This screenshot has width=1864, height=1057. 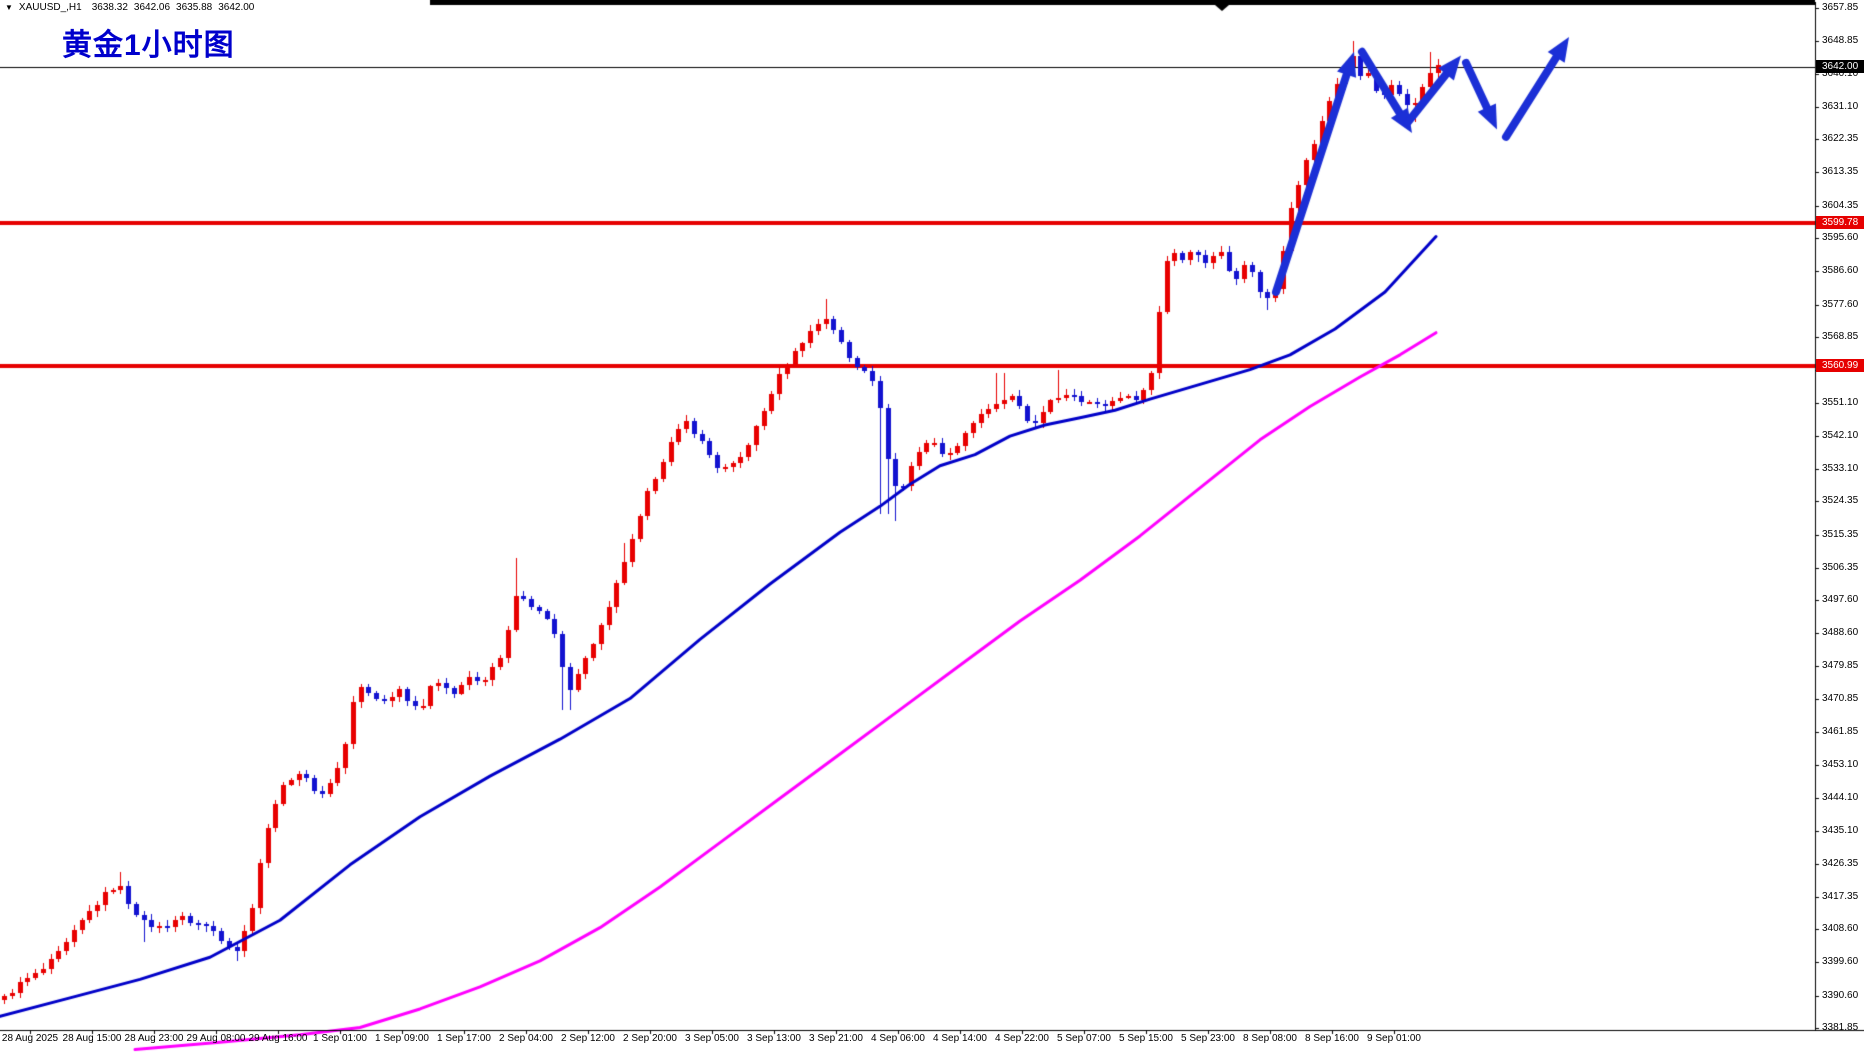 I want to click on time-axis-label: 28 Aug 15:00, so click(x=92, y=1038).